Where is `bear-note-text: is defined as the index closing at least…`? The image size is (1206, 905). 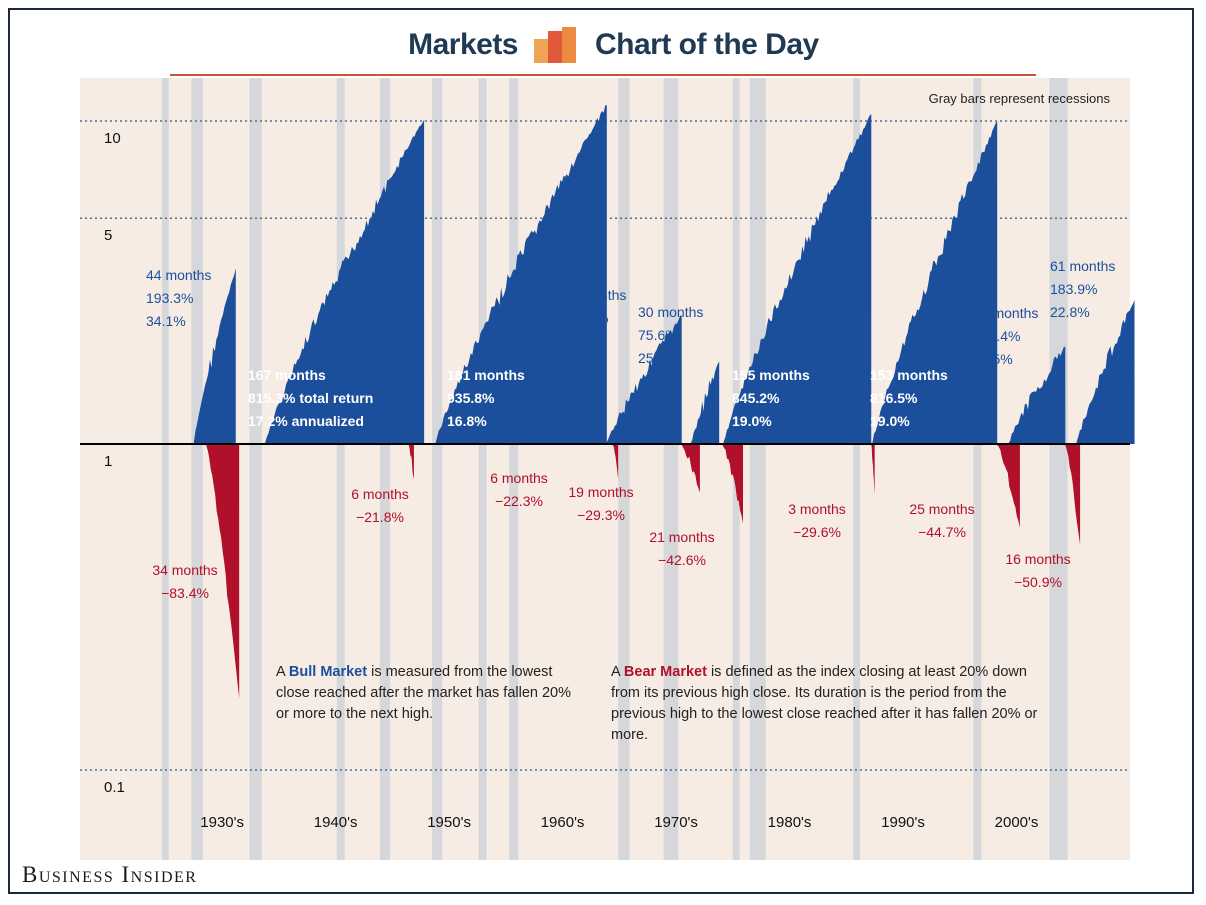 bear-note-text: is defined as the index closing at least… is located at coordinates (824, 703).